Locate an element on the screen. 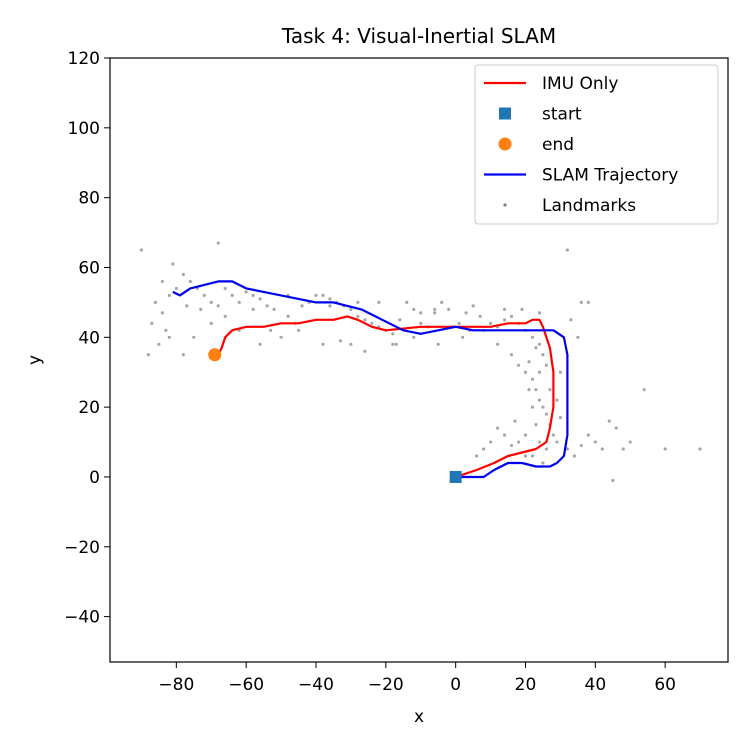  y-axis: −40 −20 0 20 40 60 80 100 120 is located at coordinates (87, 338).